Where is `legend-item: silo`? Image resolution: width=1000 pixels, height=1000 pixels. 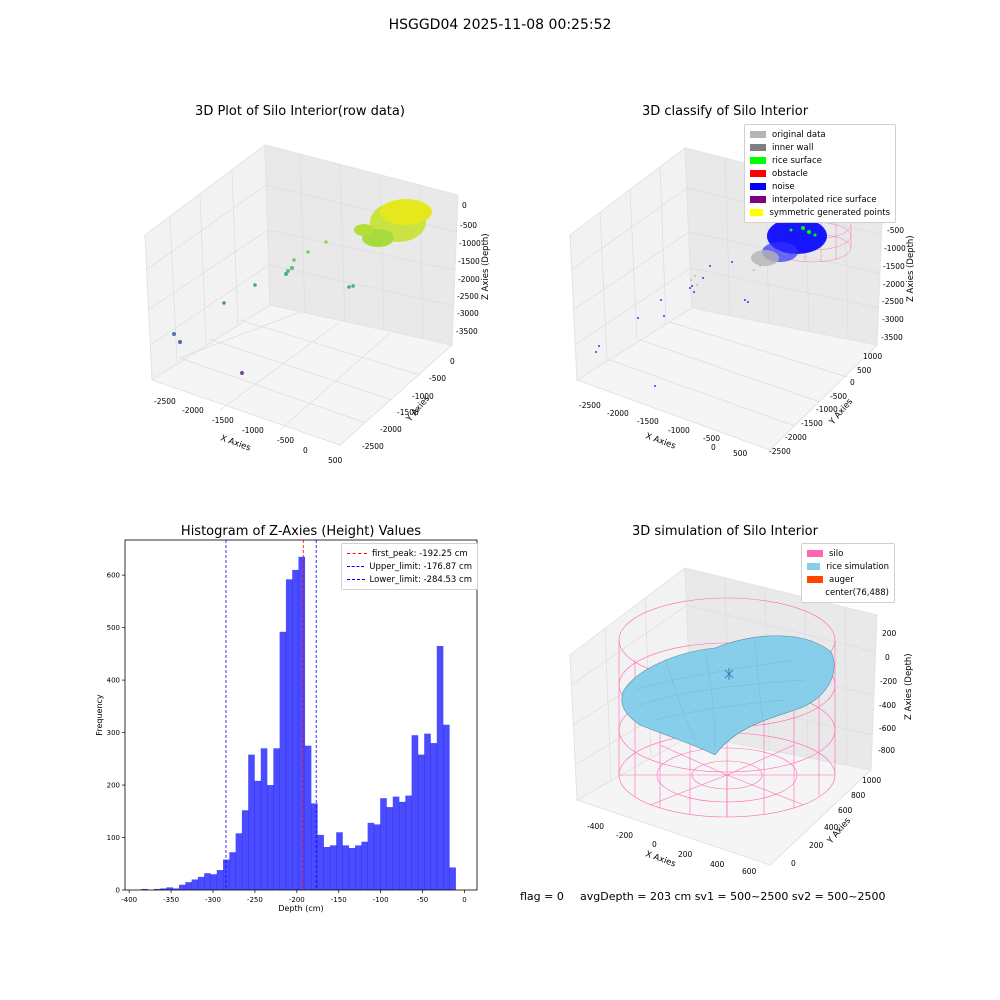 legend-item: silo is located at coordinates (848, 553).